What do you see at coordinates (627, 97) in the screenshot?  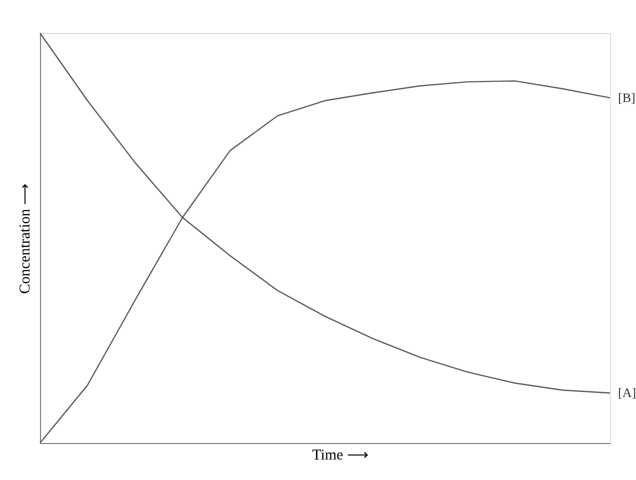 I see `series-label: [B]` at bounding box center [627, 97].